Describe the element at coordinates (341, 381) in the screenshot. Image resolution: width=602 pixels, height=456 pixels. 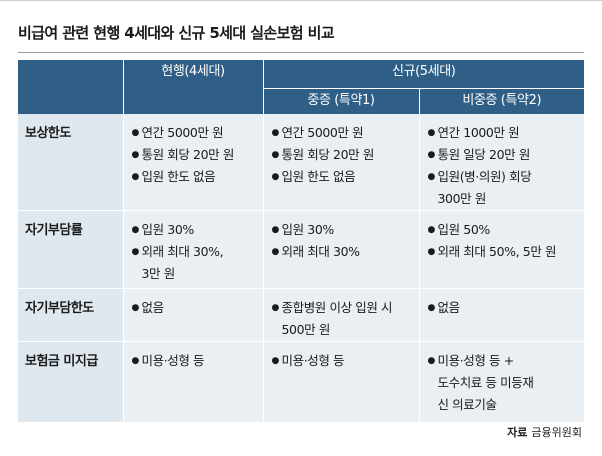
I see `cell-severe: ● 미용·성형 등` at that location.